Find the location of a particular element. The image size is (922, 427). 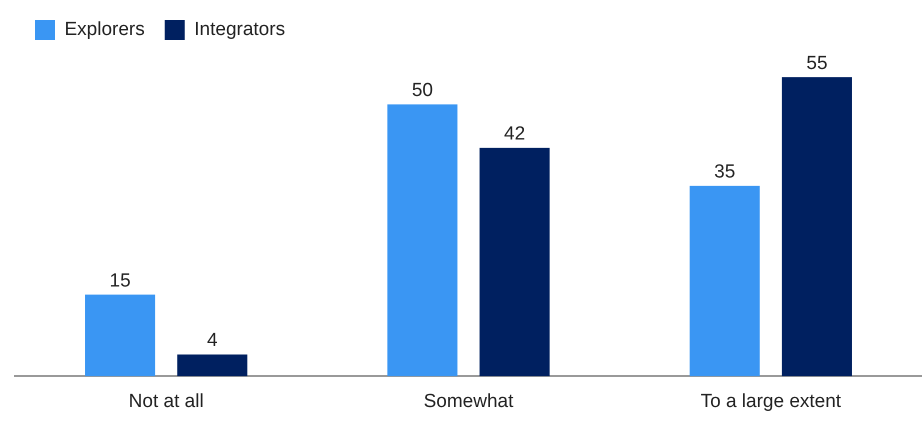

data-label: 55 is located at coordinates (817, 63).